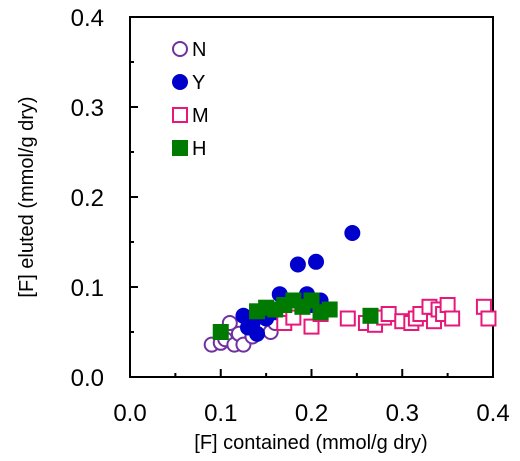  I want to click on legend-item-N: N, so click(189, 50).